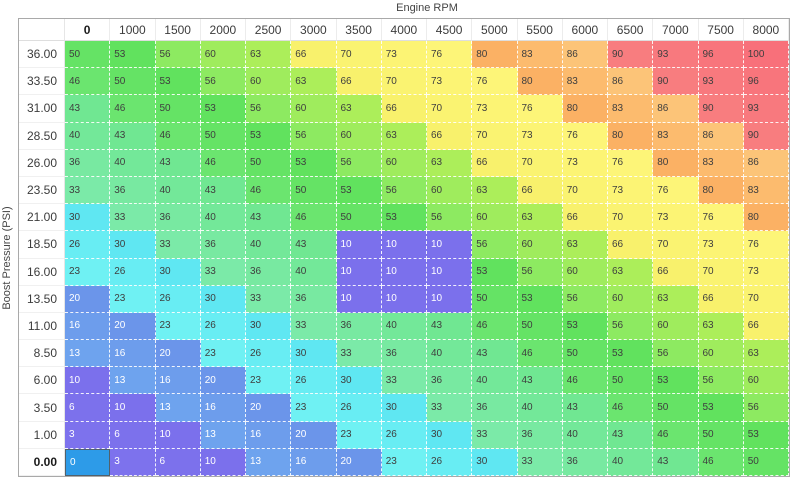  Describe the element at coordinates (178, 462) in the screenshot. I see `table-cell: 6` at that location.